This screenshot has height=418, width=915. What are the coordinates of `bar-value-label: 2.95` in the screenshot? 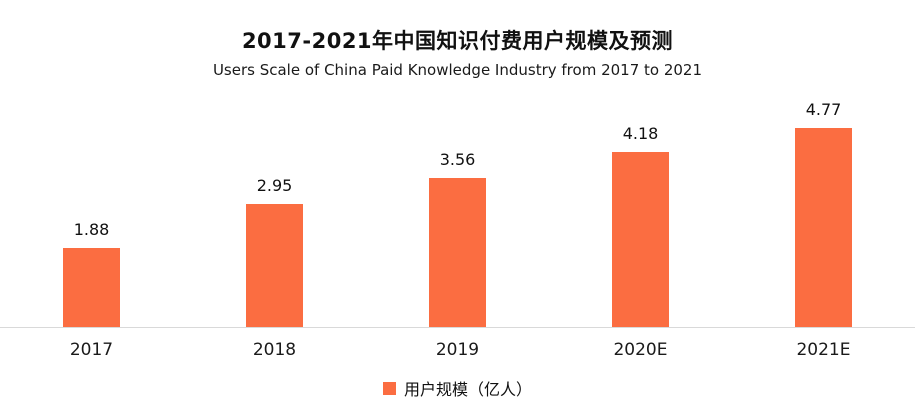 It's located at (274, 185).